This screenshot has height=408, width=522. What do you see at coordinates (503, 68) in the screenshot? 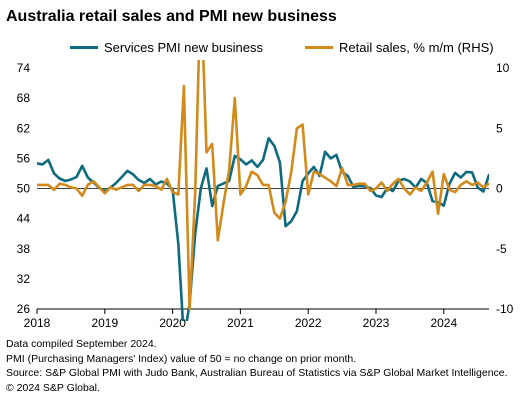
I see `right-axis-tick-label: 10` at bounding box center [503, 68].